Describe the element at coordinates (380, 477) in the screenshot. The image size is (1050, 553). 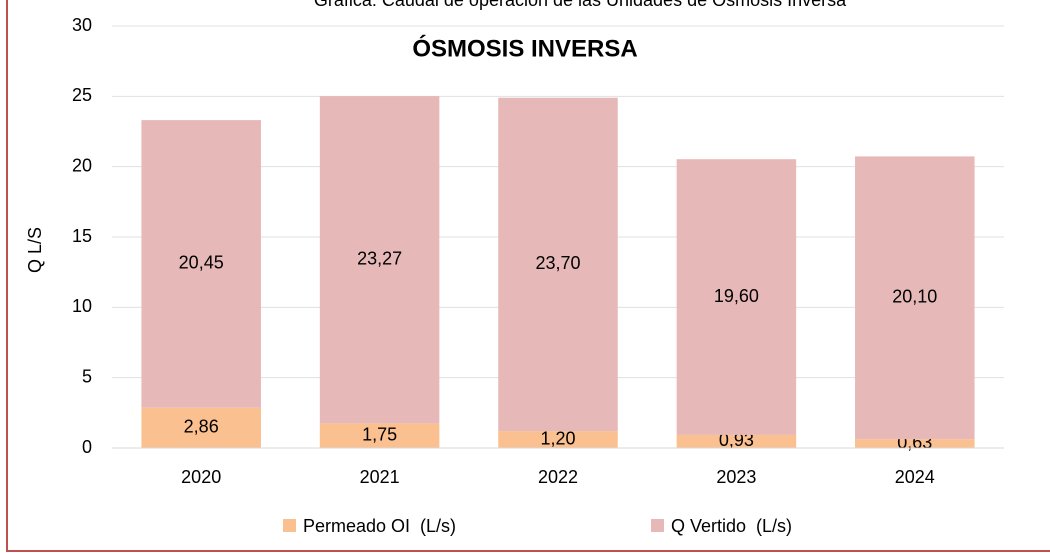
I see `x-tick-label: 2021` at that location.